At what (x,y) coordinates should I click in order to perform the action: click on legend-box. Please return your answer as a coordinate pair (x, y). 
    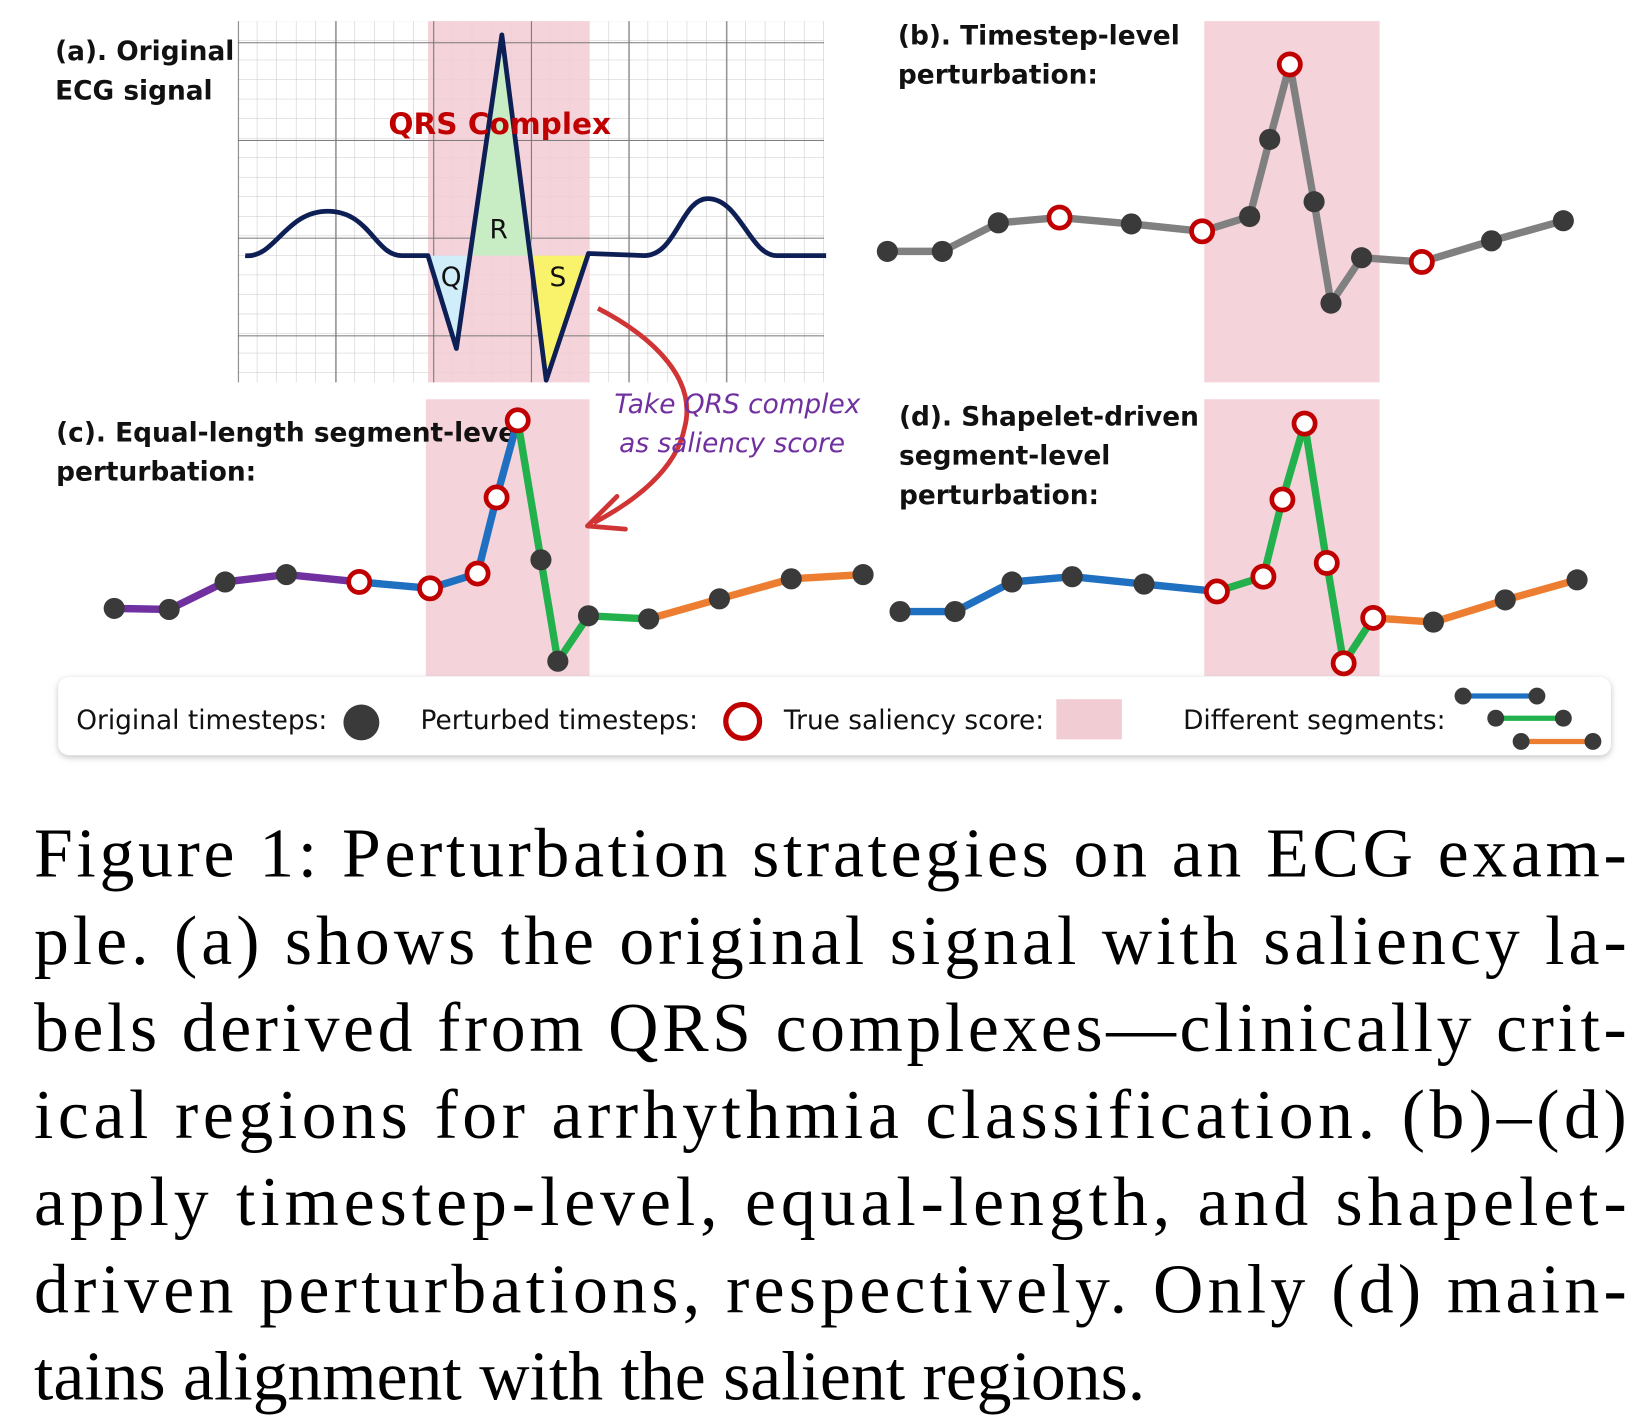
    Looking at the image, I should click on (834, 716).